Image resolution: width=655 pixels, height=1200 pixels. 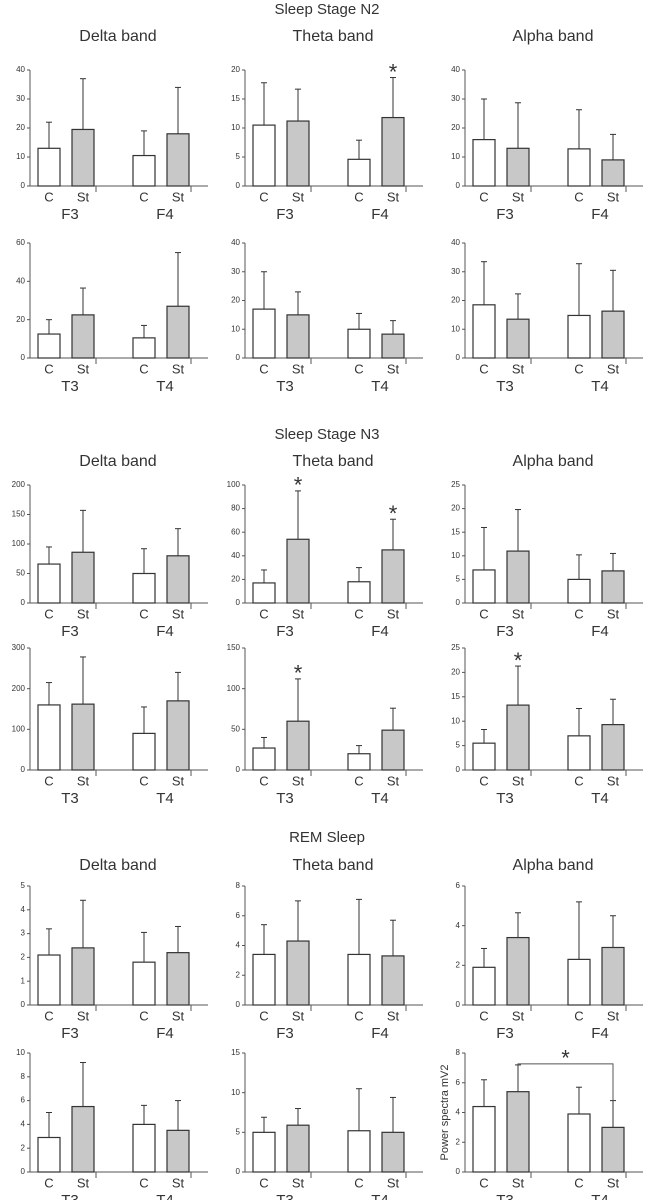 I want to click on y-tick-label: 80, so click(x=235, y=508).